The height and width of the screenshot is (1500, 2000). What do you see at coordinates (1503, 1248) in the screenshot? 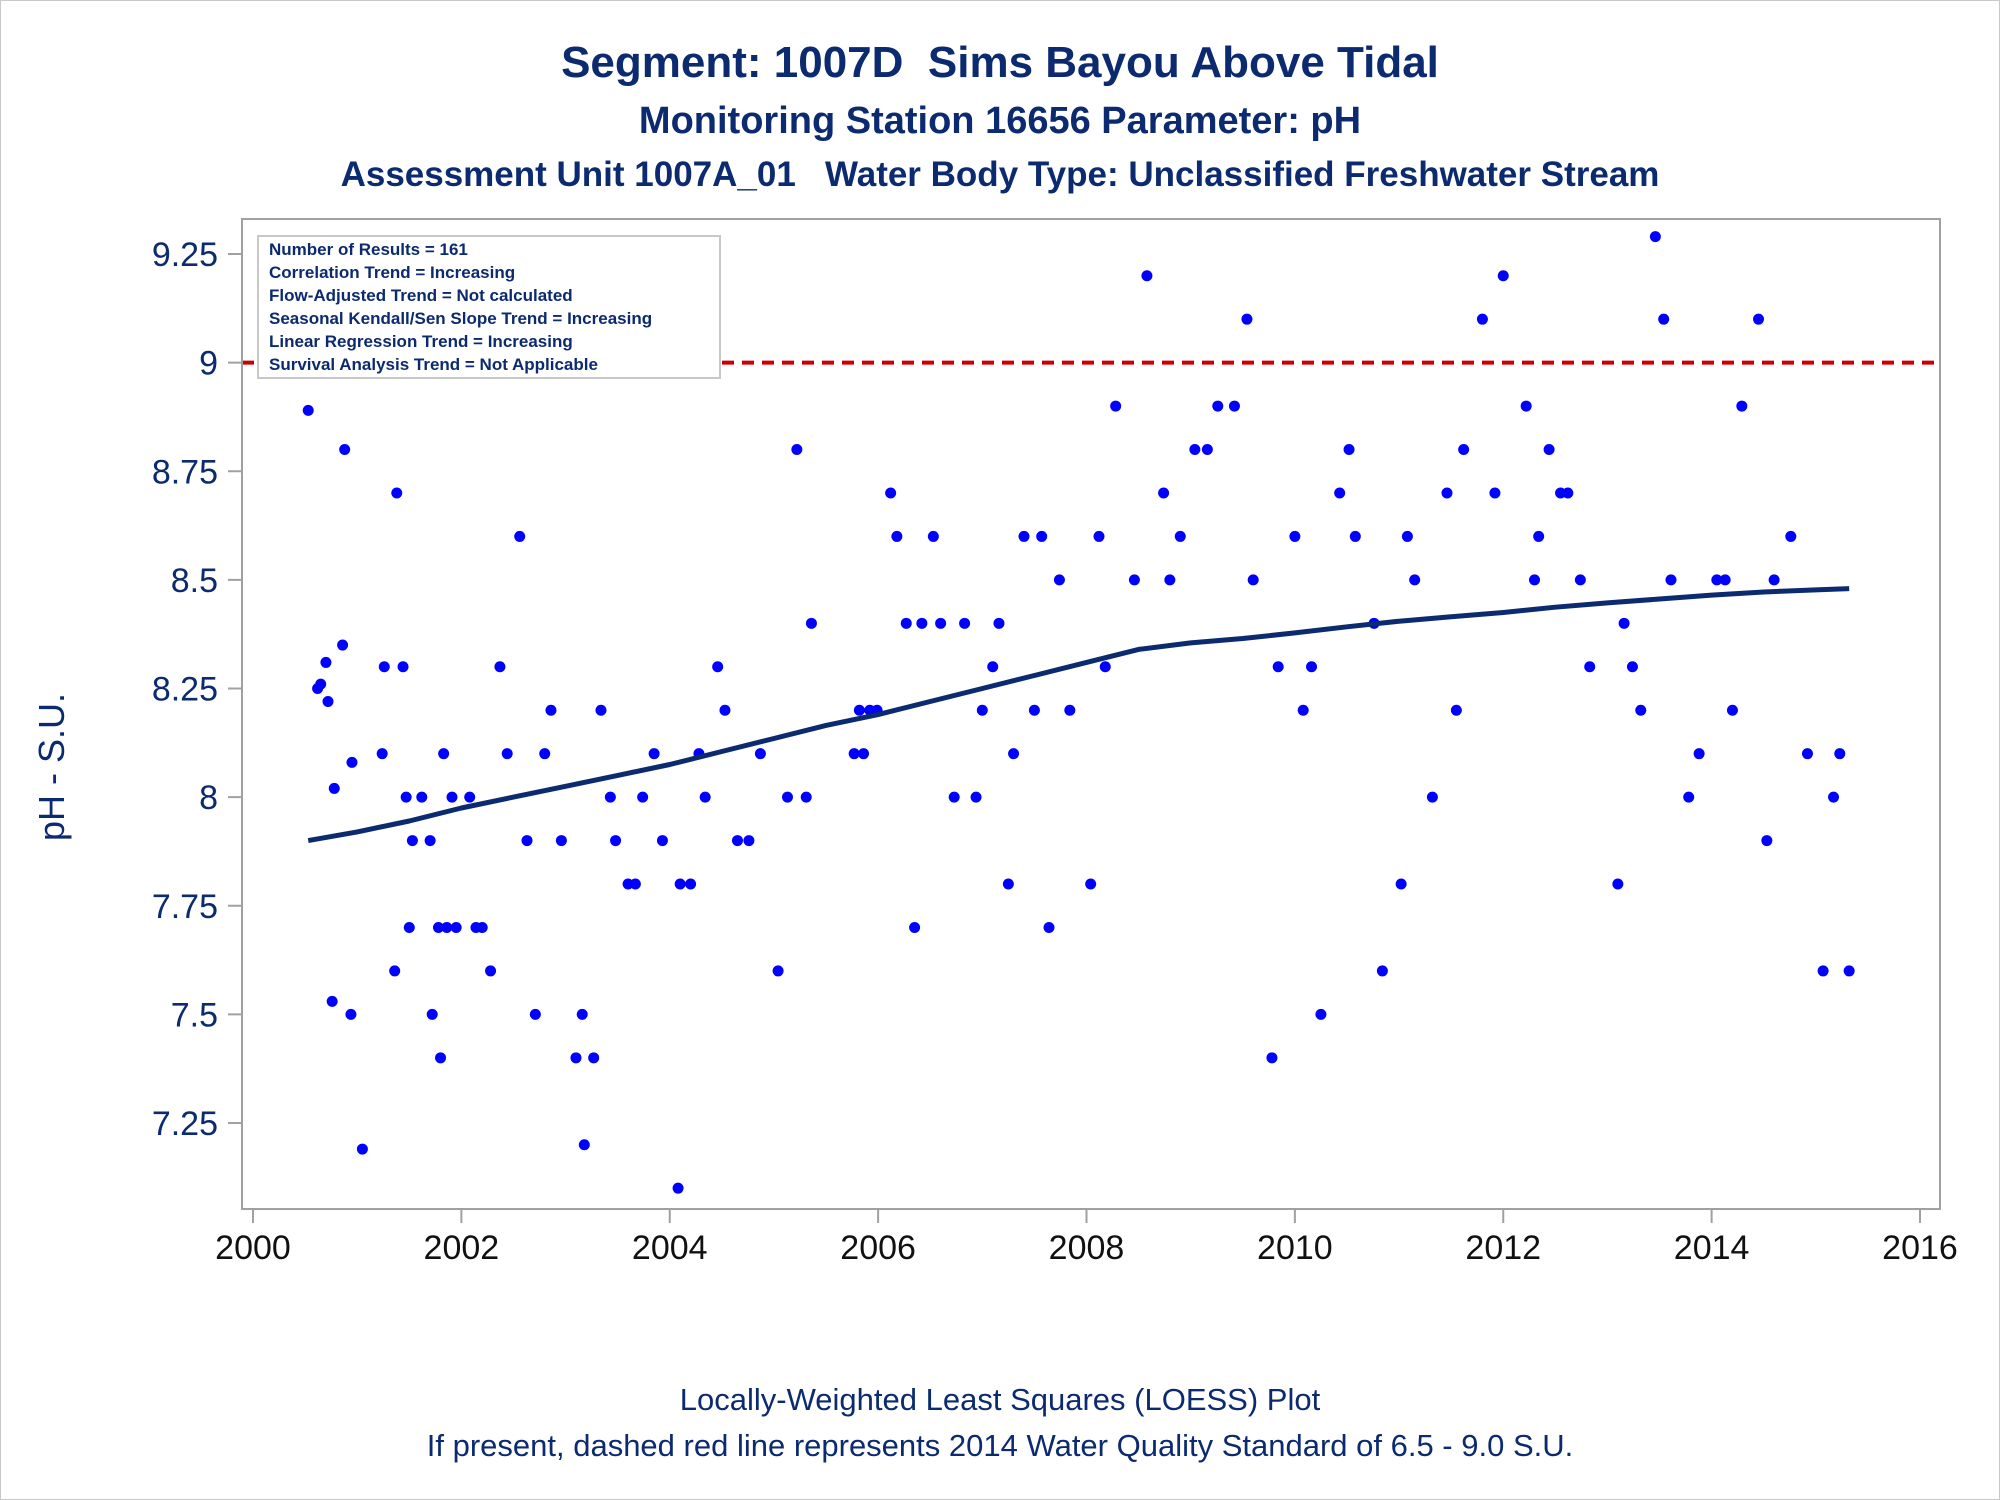
I see `x-tick-label: 2012` at bounding box center [1503, 1248].